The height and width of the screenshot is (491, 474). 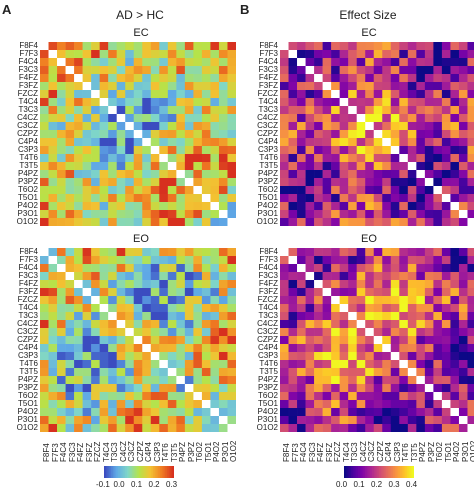 What do you see at coordinates (342, 484) in the screenshot?
I see `colorbar-effect-tick: 0.0` at bounding box center [342, 484].